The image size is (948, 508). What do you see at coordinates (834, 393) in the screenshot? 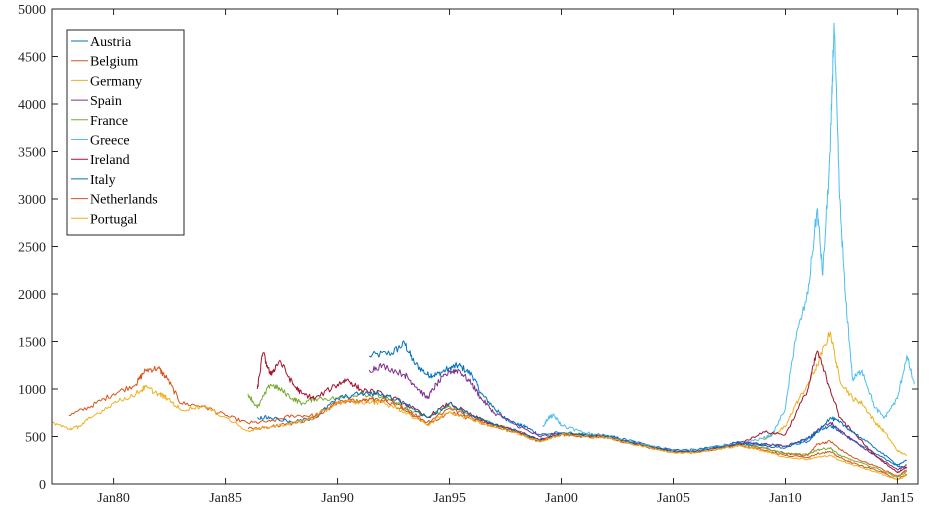
I see `series-line-germany` at bounding box center [834, 393].